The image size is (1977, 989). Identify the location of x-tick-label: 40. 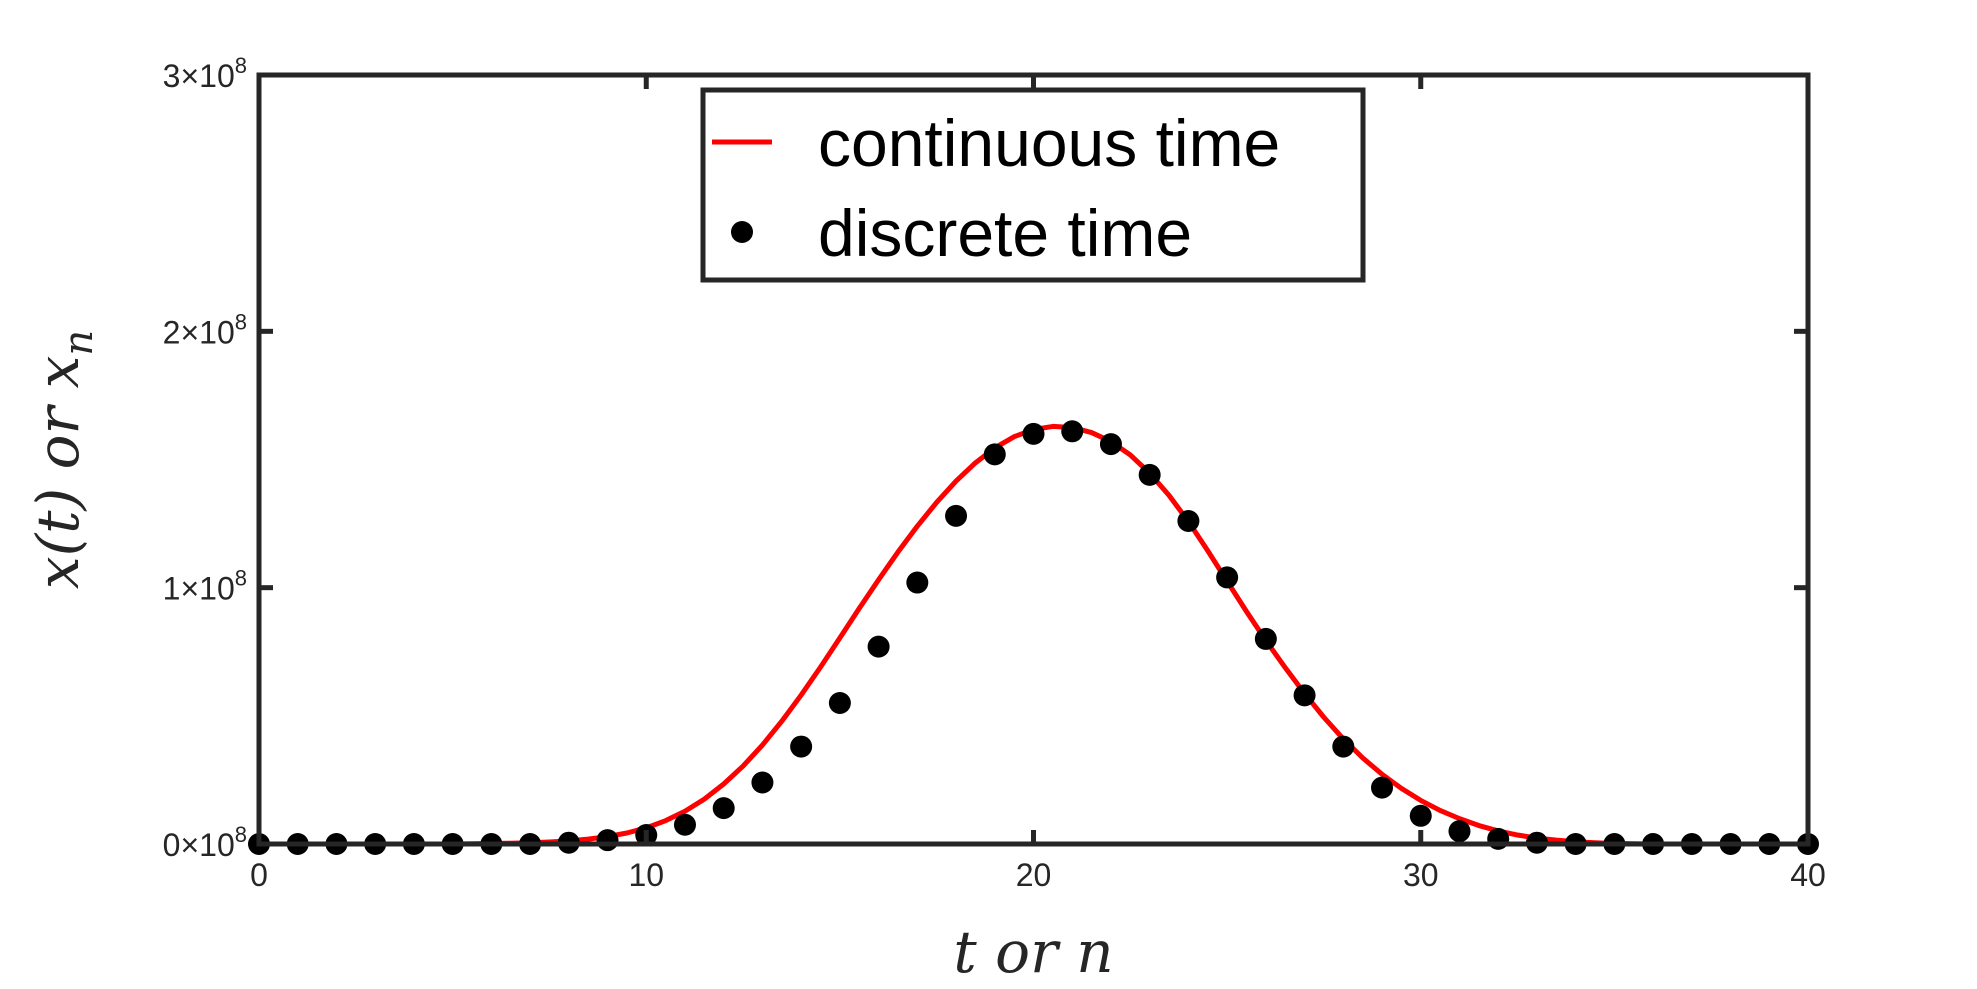
(1808, 875).